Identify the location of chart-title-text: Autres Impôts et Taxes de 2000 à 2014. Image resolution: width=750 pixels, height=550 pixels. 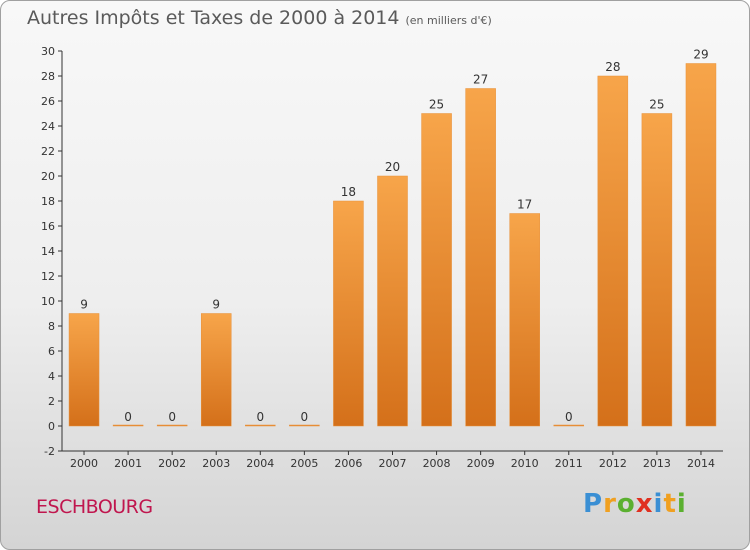
(213, 18).